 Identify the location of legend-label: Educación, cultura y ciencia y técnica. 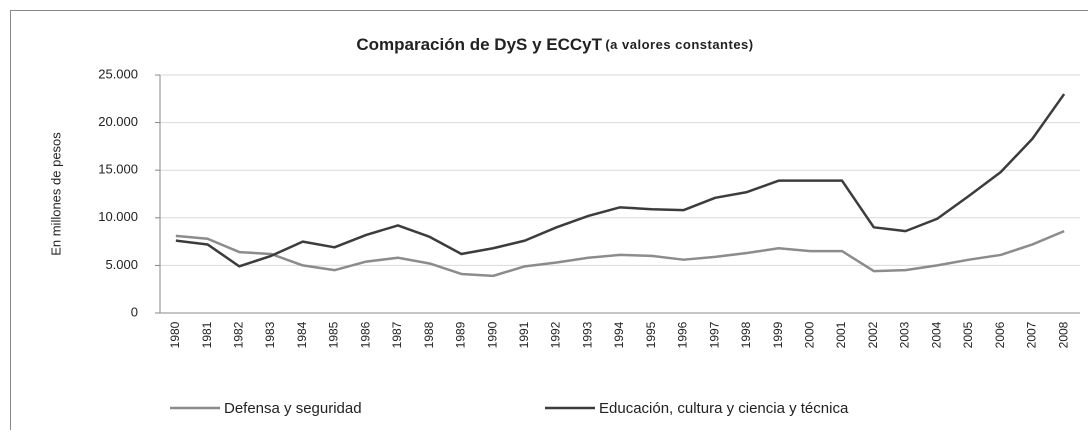
(724, 408).